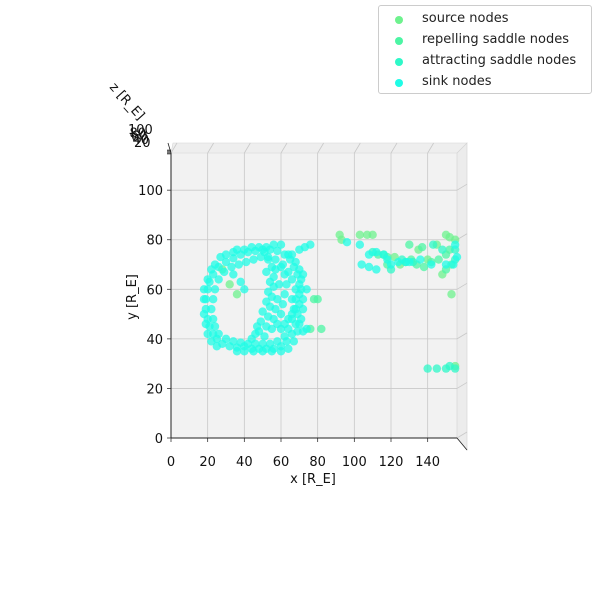  I want to click on legend-item: source nodes, so click(485, 20).